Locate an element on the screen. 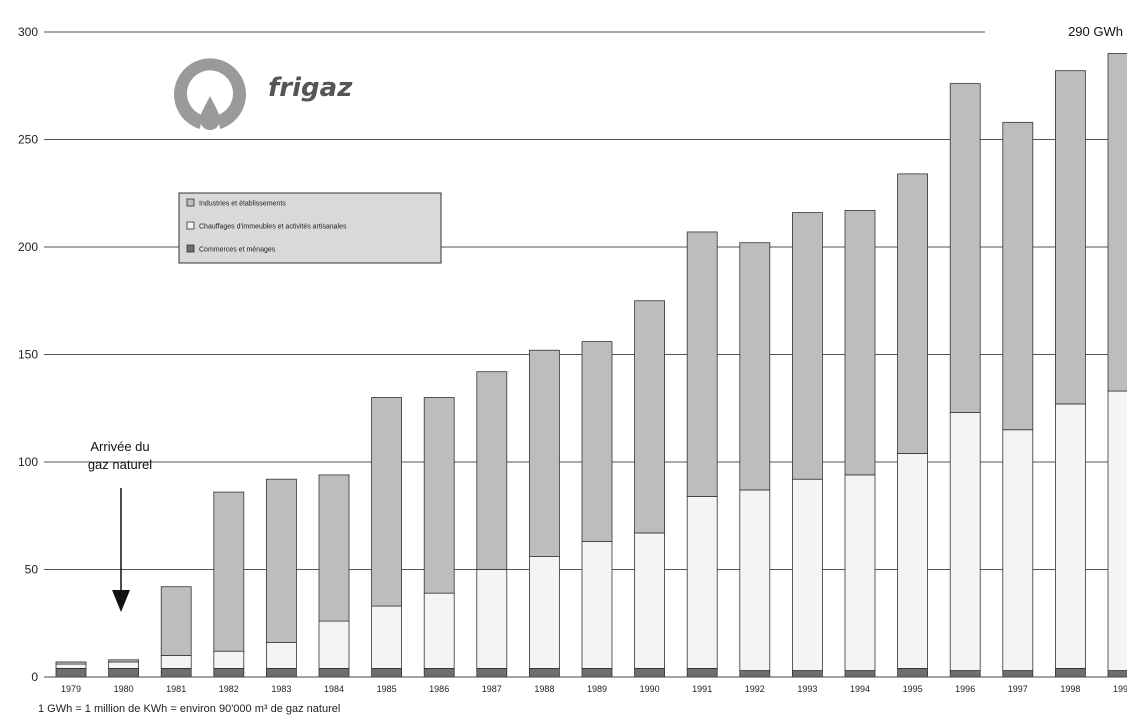 This screenshot has width=1127, height=724. total-annotation: 290 GWh is located at coordinates (1095, 31).